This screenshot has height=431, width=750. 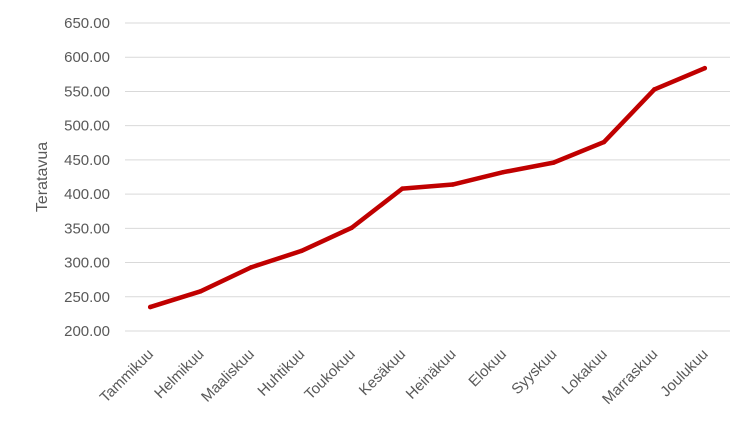 What do you see at coordinates (228, 376) in the screenshot?
I see `x-tick-label: Maaliskuu` at bounding box center [228, 376].